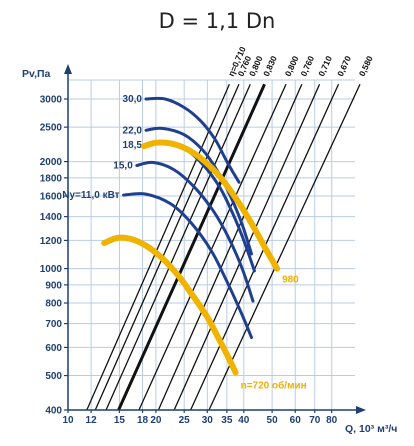  What do you see at coordinates (53, 348) in the screenshot?
I see `y-tick-label: 600` at bounding box center [53, 348].